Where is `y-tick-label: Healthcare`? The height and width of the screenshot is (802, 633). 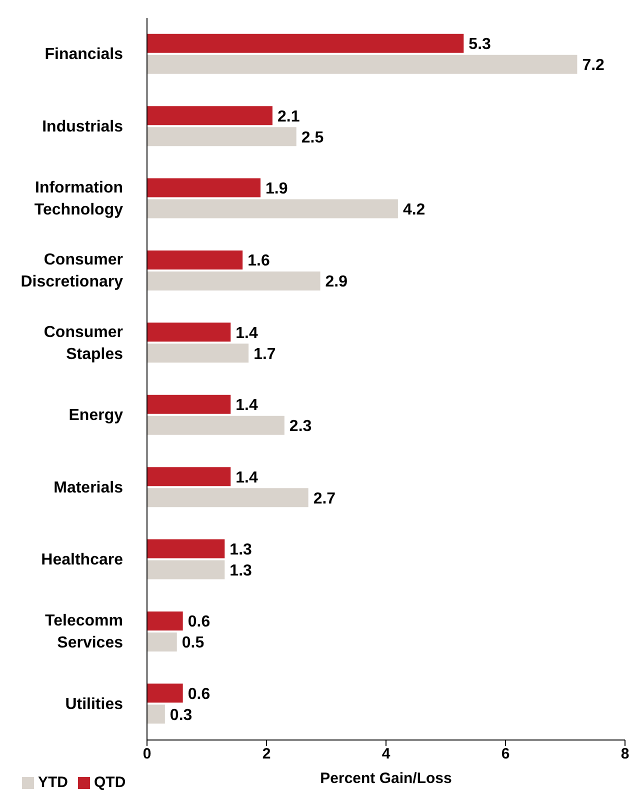 y-tick-label: Healthcare is located at coordinates (82, 559).